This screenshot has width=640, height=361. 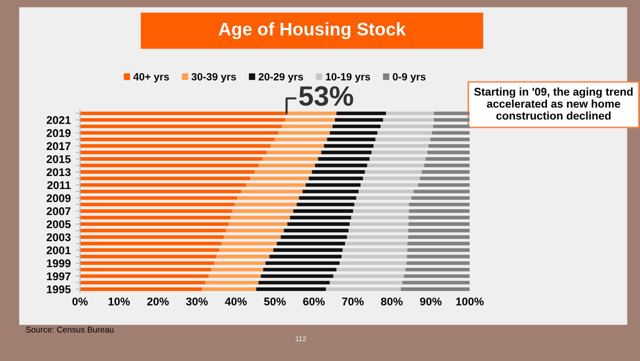 I want to click on legend-label: 10-19 yrs, so click(x=348, y=77).